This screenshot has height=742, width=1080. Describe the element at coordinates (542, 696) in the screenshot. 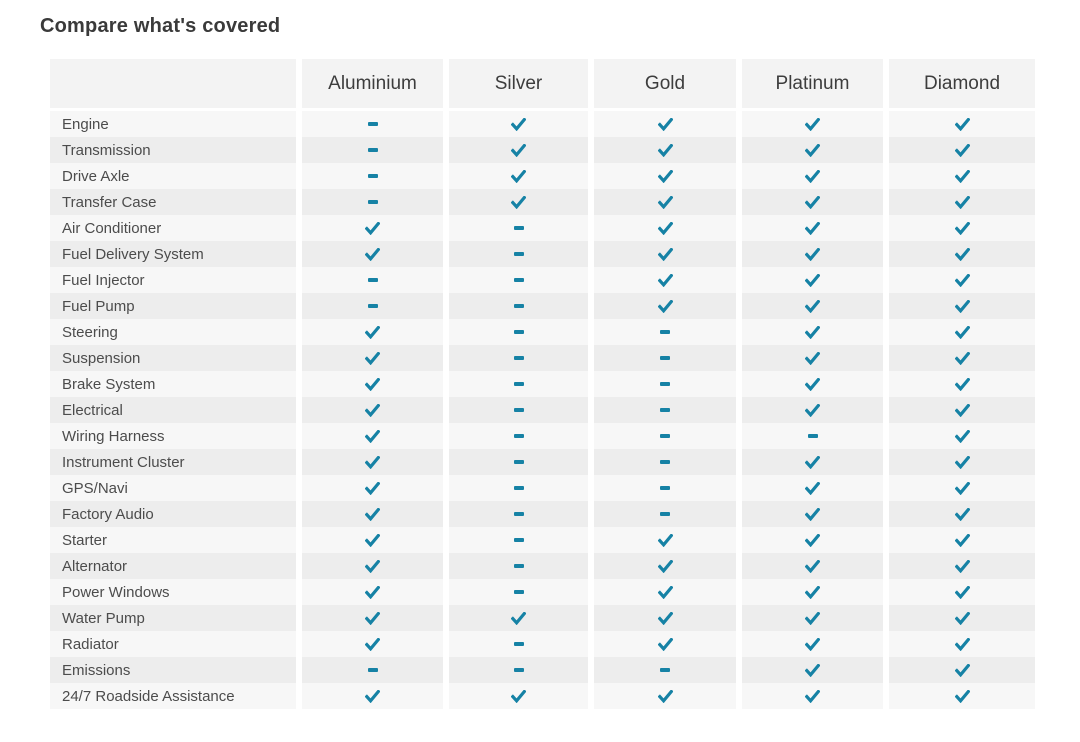

I see `table-row: 24/7 Roadside Assistance` at that location.